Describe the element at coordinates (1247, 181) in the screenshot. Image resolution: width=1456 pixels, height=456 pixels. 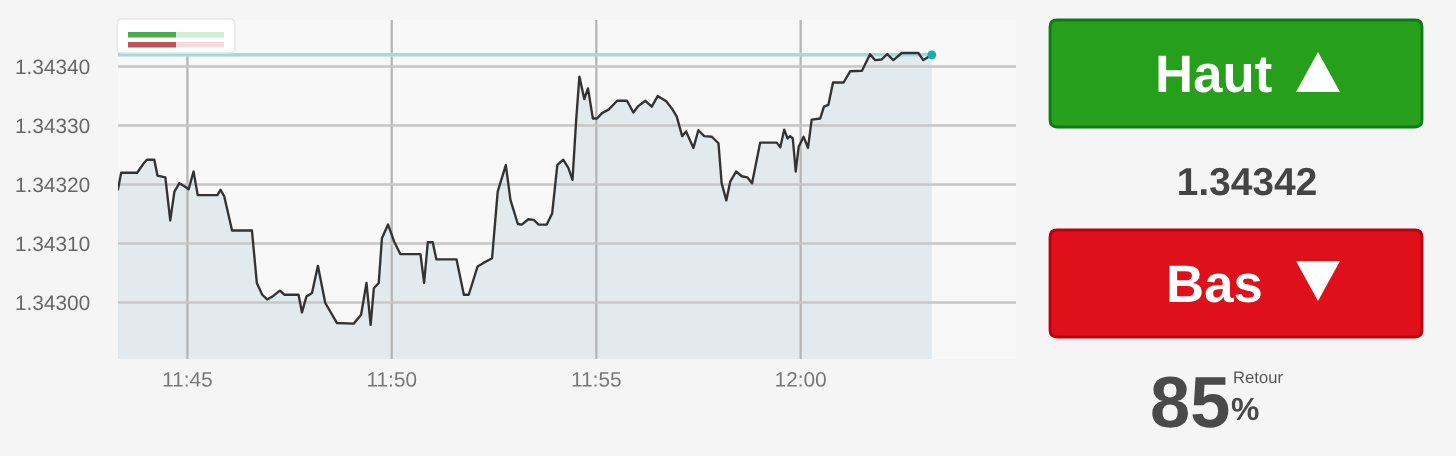
I see `text: 1.34342` at that location.